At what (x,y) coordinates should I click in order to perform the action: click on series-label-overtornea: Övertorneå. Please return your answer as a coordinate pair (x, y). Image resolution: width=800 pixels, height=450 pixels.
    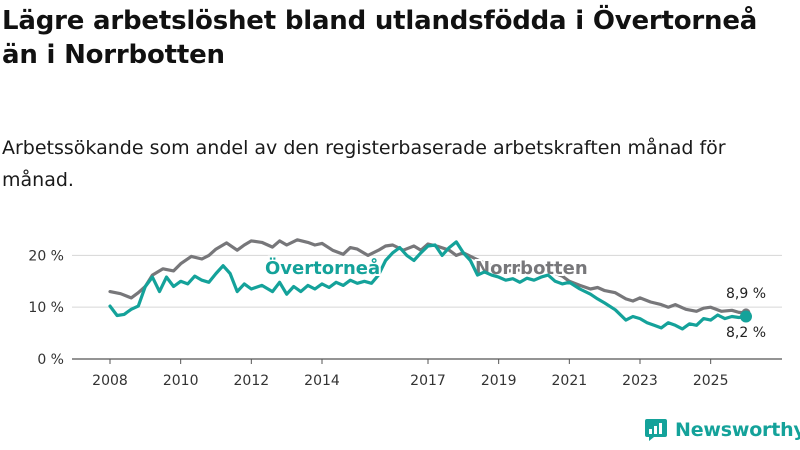
    Looking at the image, I should click on (322, 268).